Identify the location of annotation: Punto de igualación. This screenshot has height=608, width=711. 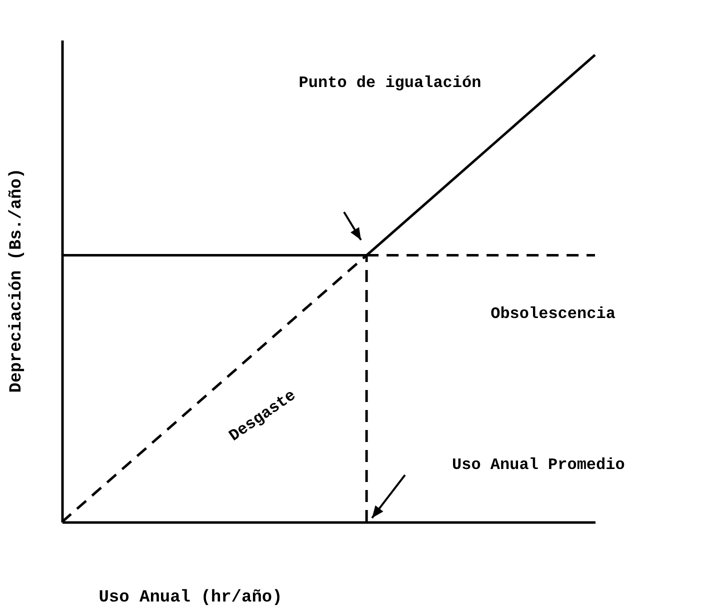
(390, 83).